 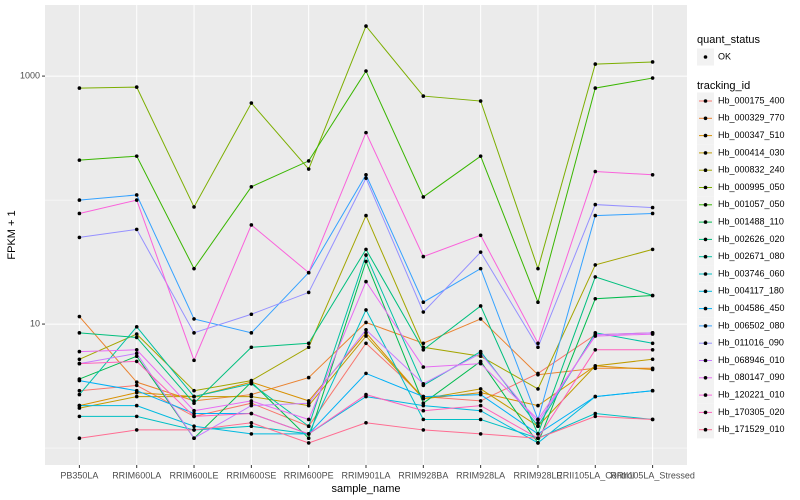 What do you see at coordinates (751, 170) in the screenshot?
I see `legend-label: Hb_000832_240` at bounding box center [751, 170].